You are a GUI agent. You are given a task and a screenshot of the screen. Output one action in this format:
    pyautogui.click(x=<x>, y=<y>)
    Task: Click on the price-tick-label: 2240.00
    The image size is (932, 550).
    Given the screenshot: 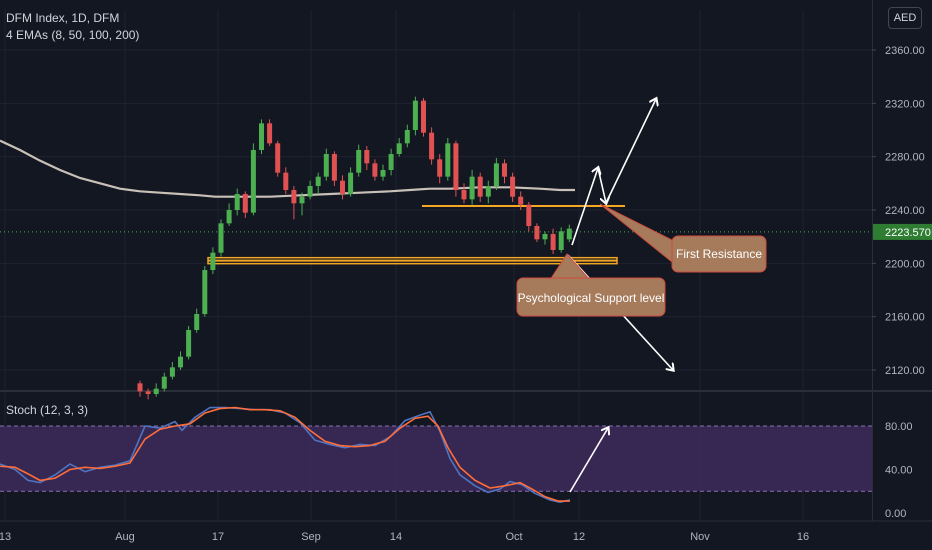 What is the action you would take?
    pyautogui.click(x=905, y=211)
    